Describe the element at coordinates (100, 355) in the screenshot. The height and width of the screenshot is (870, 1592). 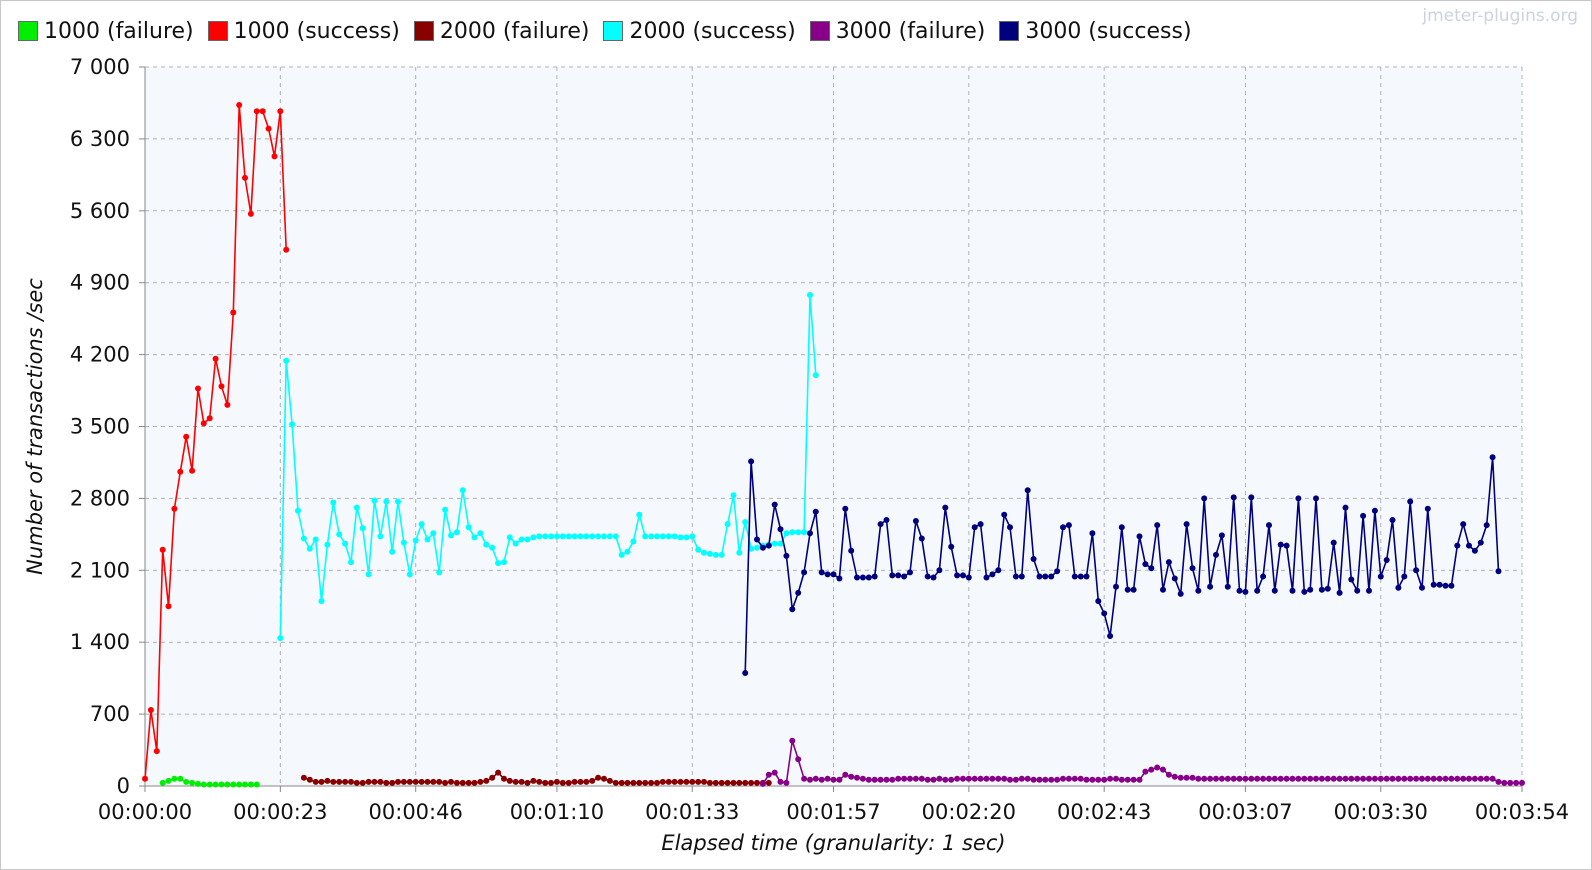
I see `y-tick-label: 4 200` at that location.